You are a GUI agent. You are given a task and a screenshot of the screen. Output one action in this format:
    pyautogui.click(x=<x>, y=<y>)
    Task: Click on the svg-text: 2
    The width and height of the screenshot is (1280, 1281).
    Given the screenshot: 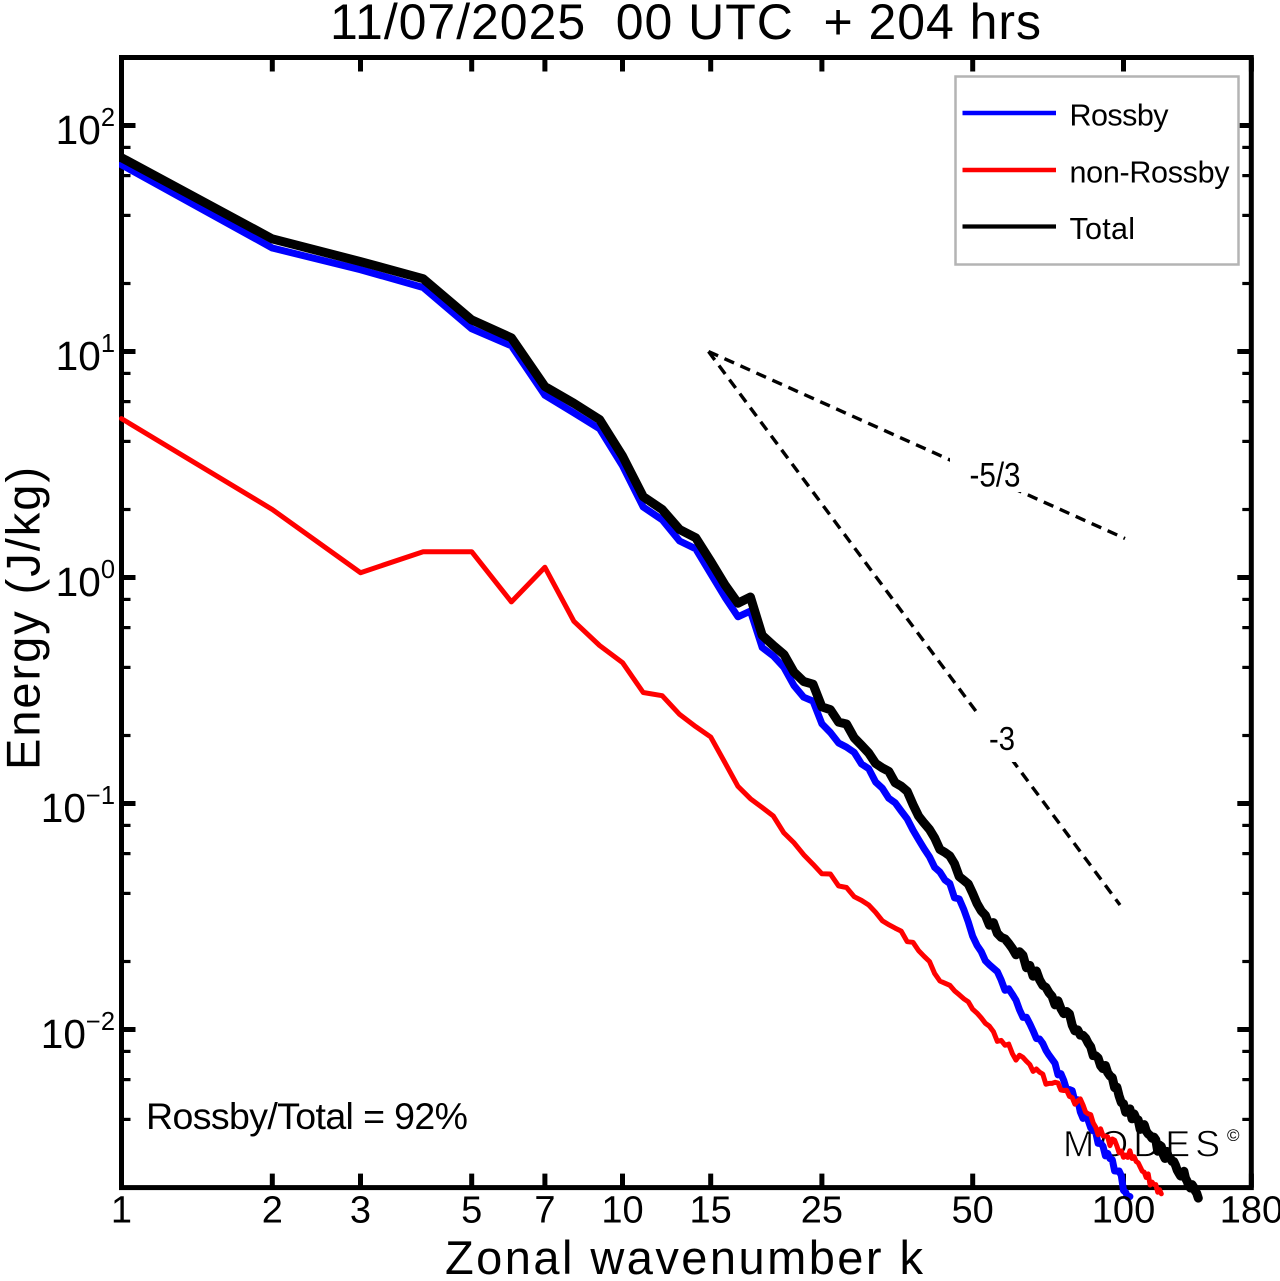 What is the action you would take?
    pyautogui.click(x=272, y=1211)
    